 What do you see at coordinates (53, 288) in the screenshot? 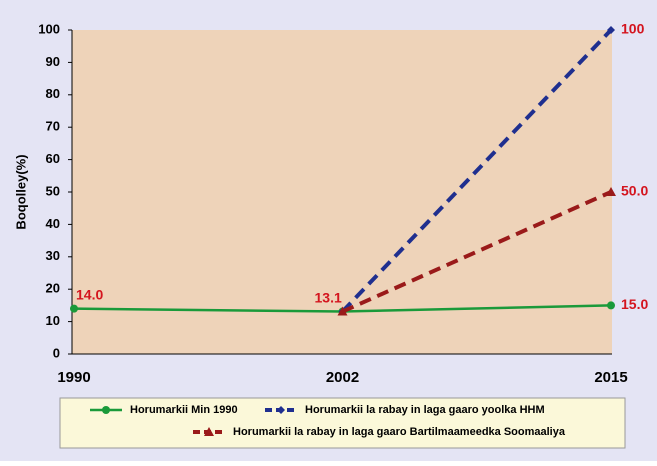
I see `y-tick-label: 20` at bounding box center [53, 288].